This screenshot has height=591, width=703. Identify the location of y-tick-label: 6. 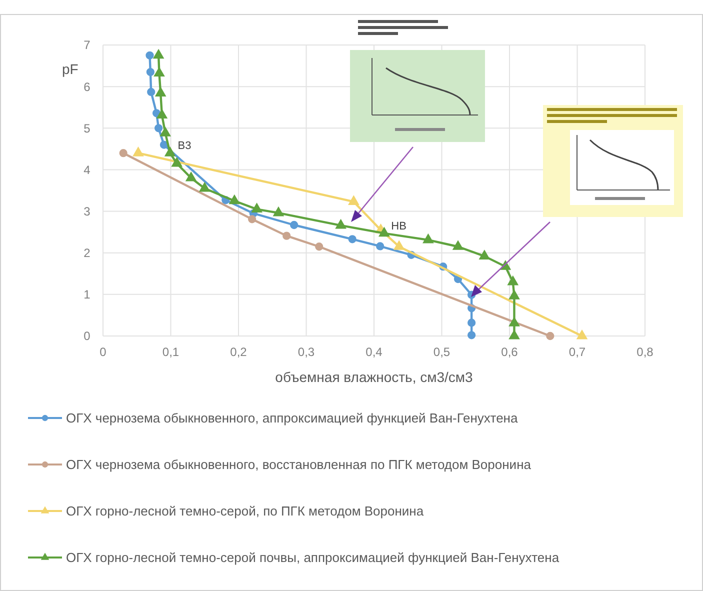
(87, 87).